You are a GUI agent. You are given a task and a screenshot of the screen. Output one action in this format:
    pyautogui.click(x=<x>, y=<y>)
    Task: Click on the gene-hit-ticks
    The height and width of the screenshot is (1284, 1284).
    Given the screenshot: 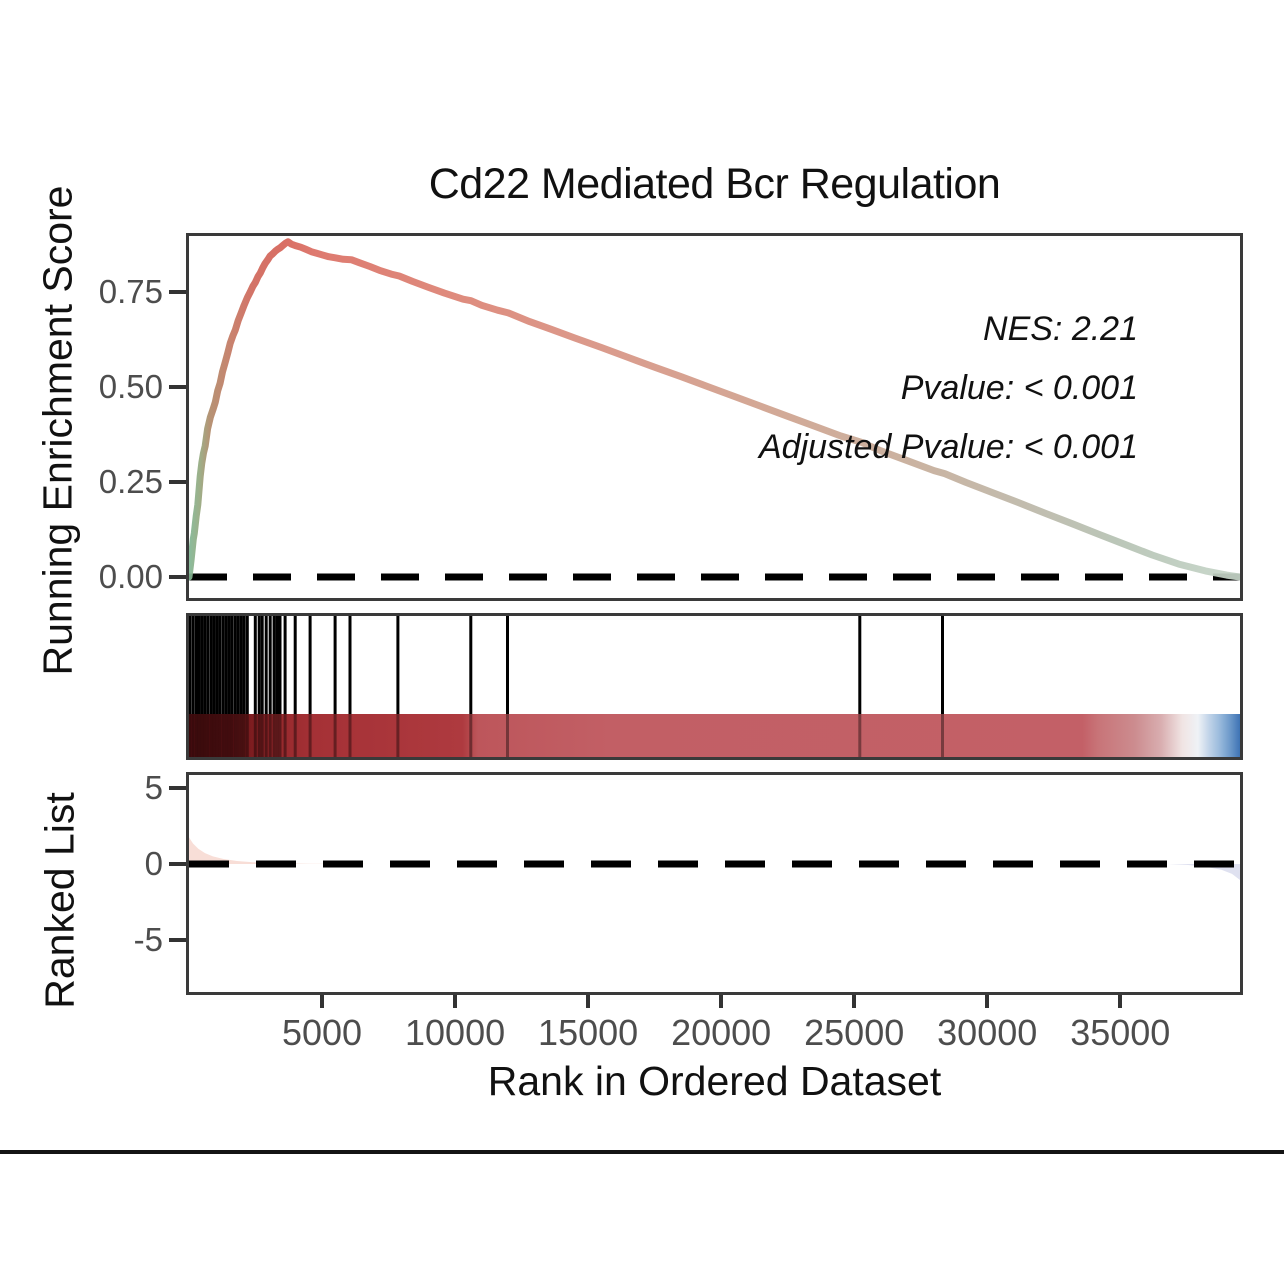 What is the action you would take?
    pyautogui.click(x=566, y=686)
    